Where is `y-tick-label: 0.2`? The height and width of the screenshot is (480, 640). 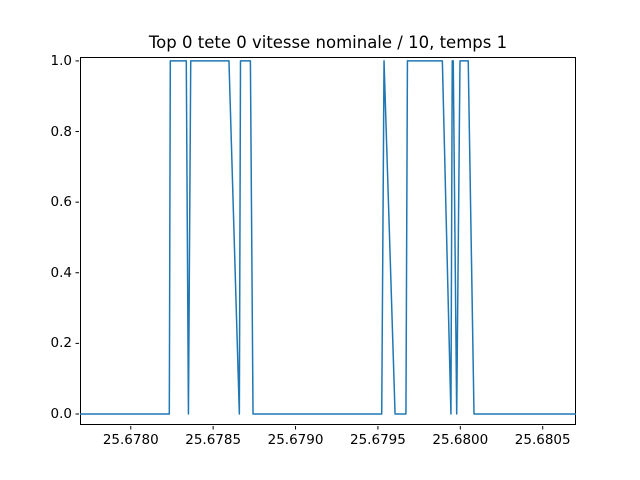
y-tick-label: 0.2 is located at coordinates (61, 343).